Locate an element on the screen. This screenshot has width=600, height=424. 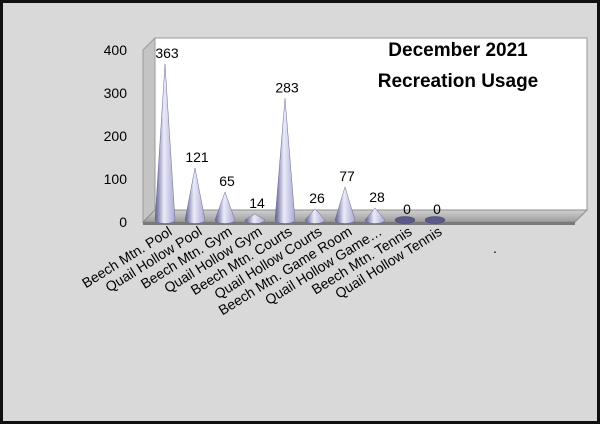
data-label: 121 is located at coordinates (197, 157).